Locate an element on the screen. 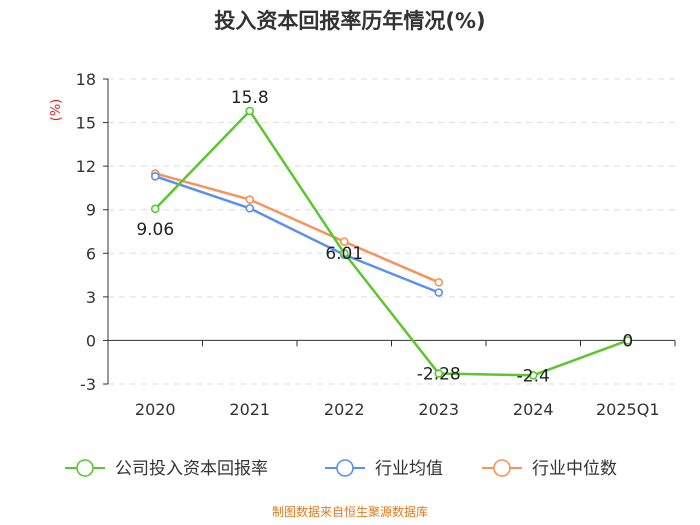  legend-label: 公司投入资本回报率 is located at coordinates (191, 469).